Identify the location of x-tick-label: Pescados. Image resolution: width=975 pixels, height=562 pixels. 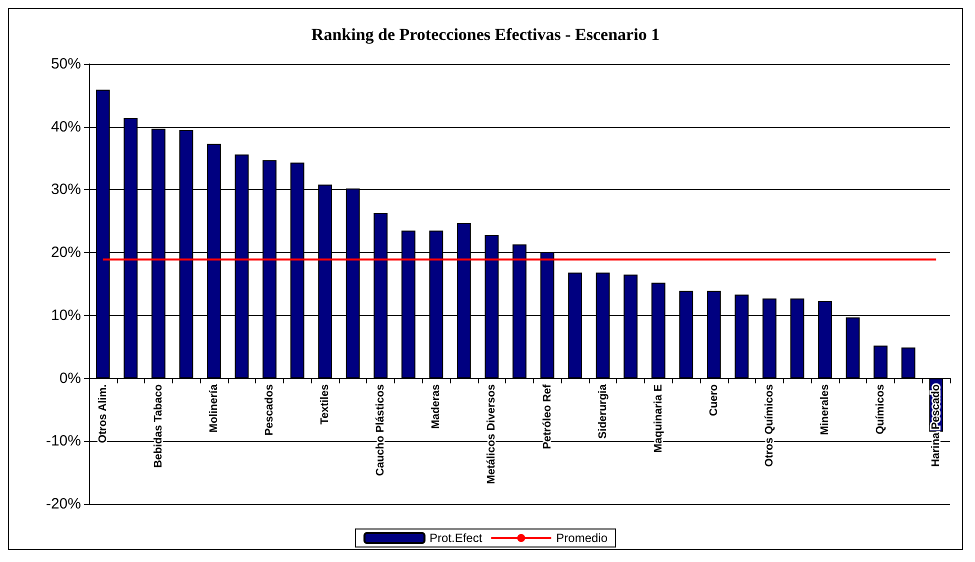
(270, 410).